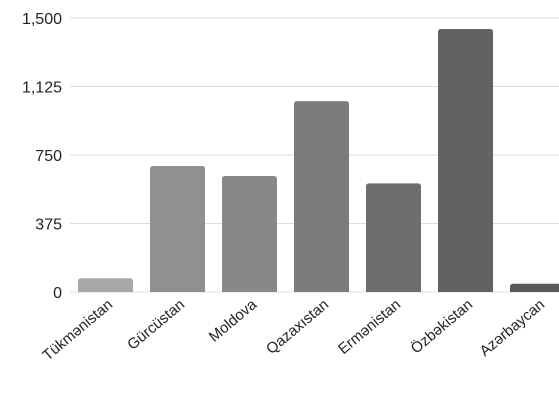  I want to click on x-tick-label: Özbəkistan, so click(441, 326).